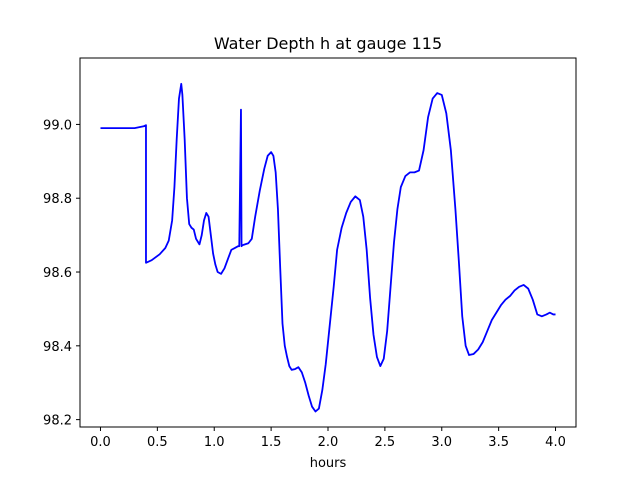 The height and width of the screenshot is (480, 640). What do you see at coordinates (57, 125) in the screenshot?
I see `y-tick-label: 99.0` at bounding box center [57, 125].